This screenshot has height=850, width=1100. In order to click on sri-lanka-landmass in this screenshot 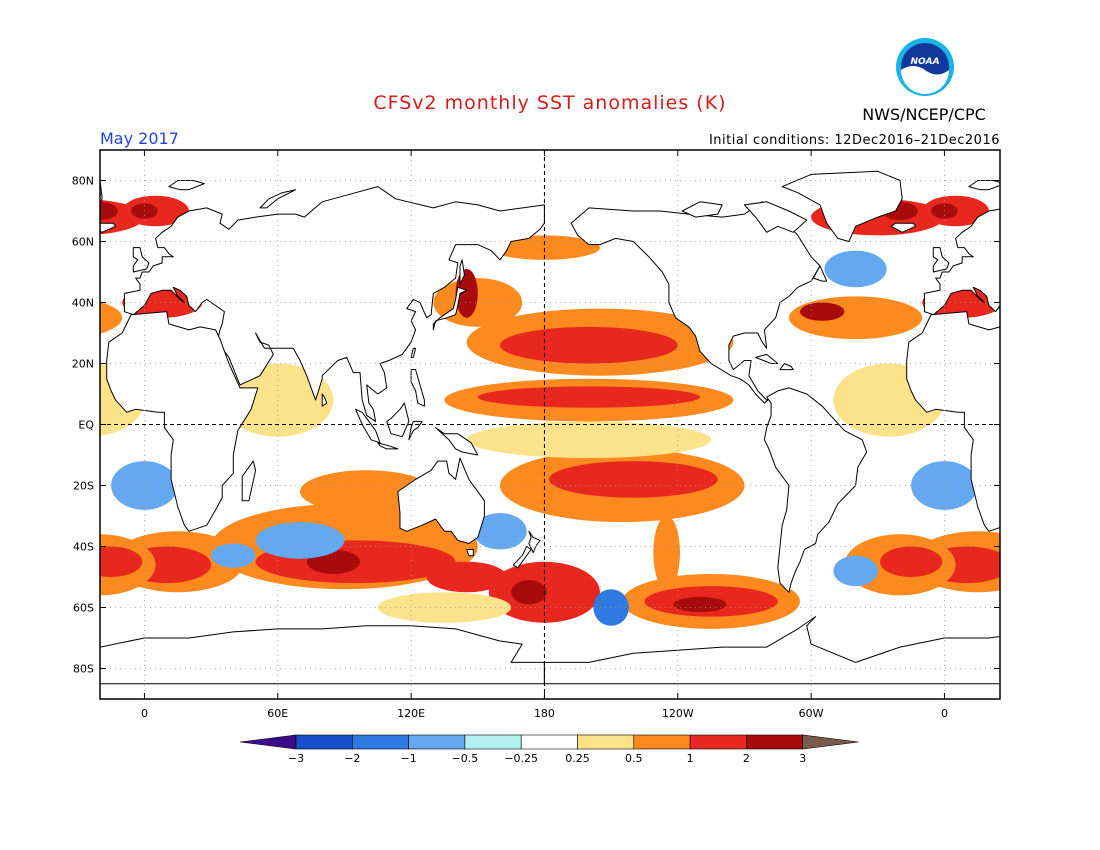, I will do `click(324, 400)`.